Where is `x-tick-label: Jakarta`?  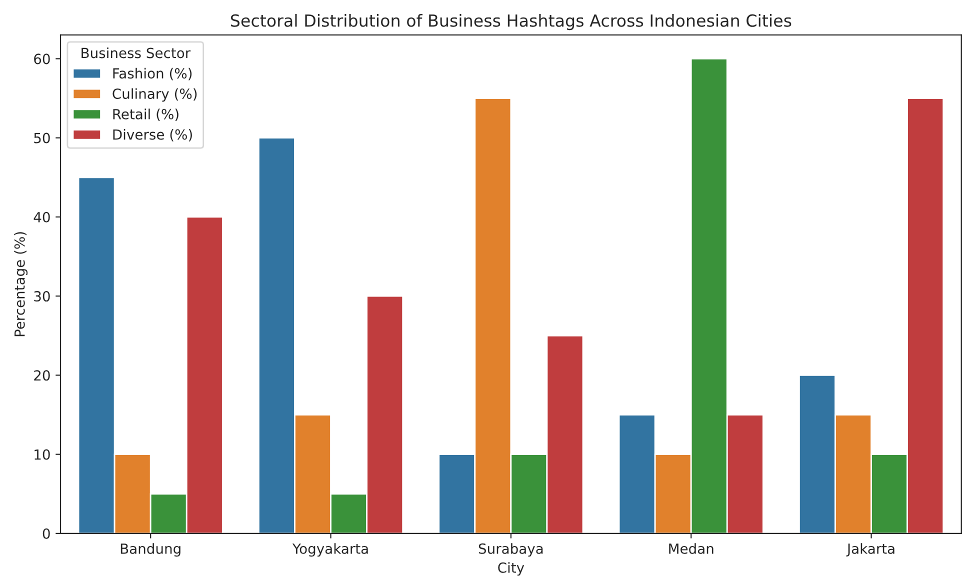 x-tick-label: Jakarta is located at coordinates (870, 549).